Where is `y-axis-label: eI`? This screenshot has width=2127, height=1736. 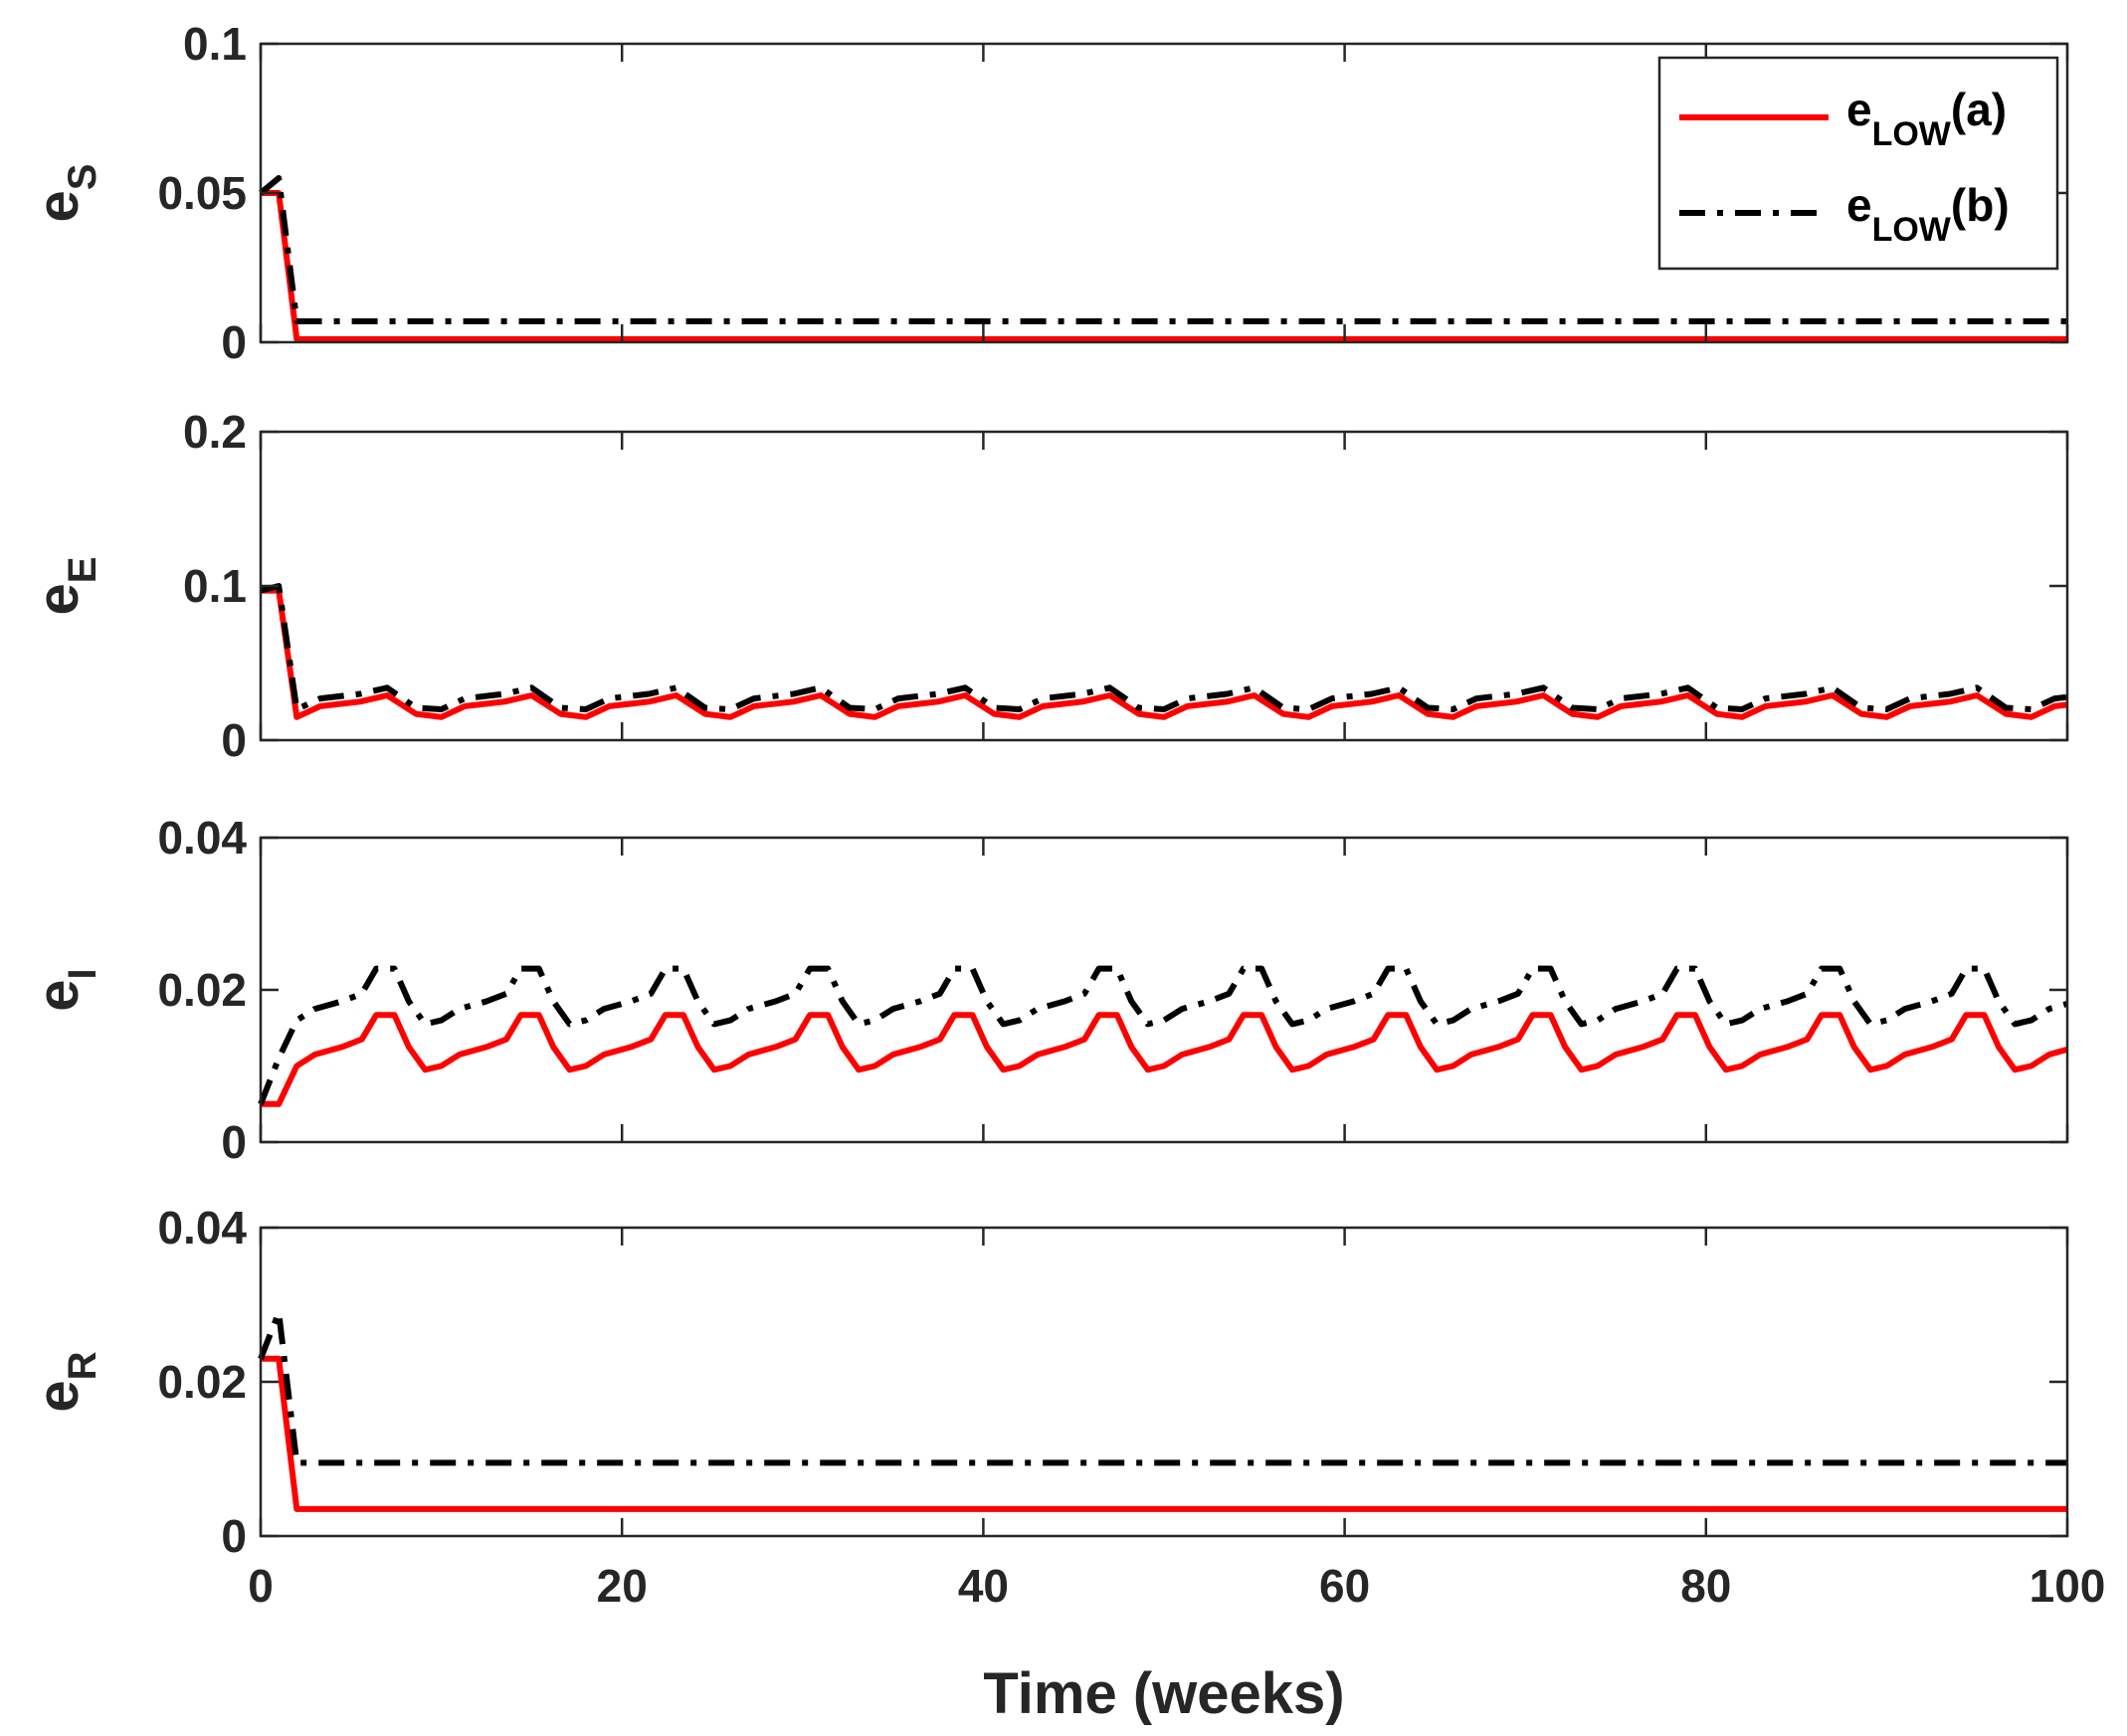
y-axis-label: eI is located at coordinates (65, 990).